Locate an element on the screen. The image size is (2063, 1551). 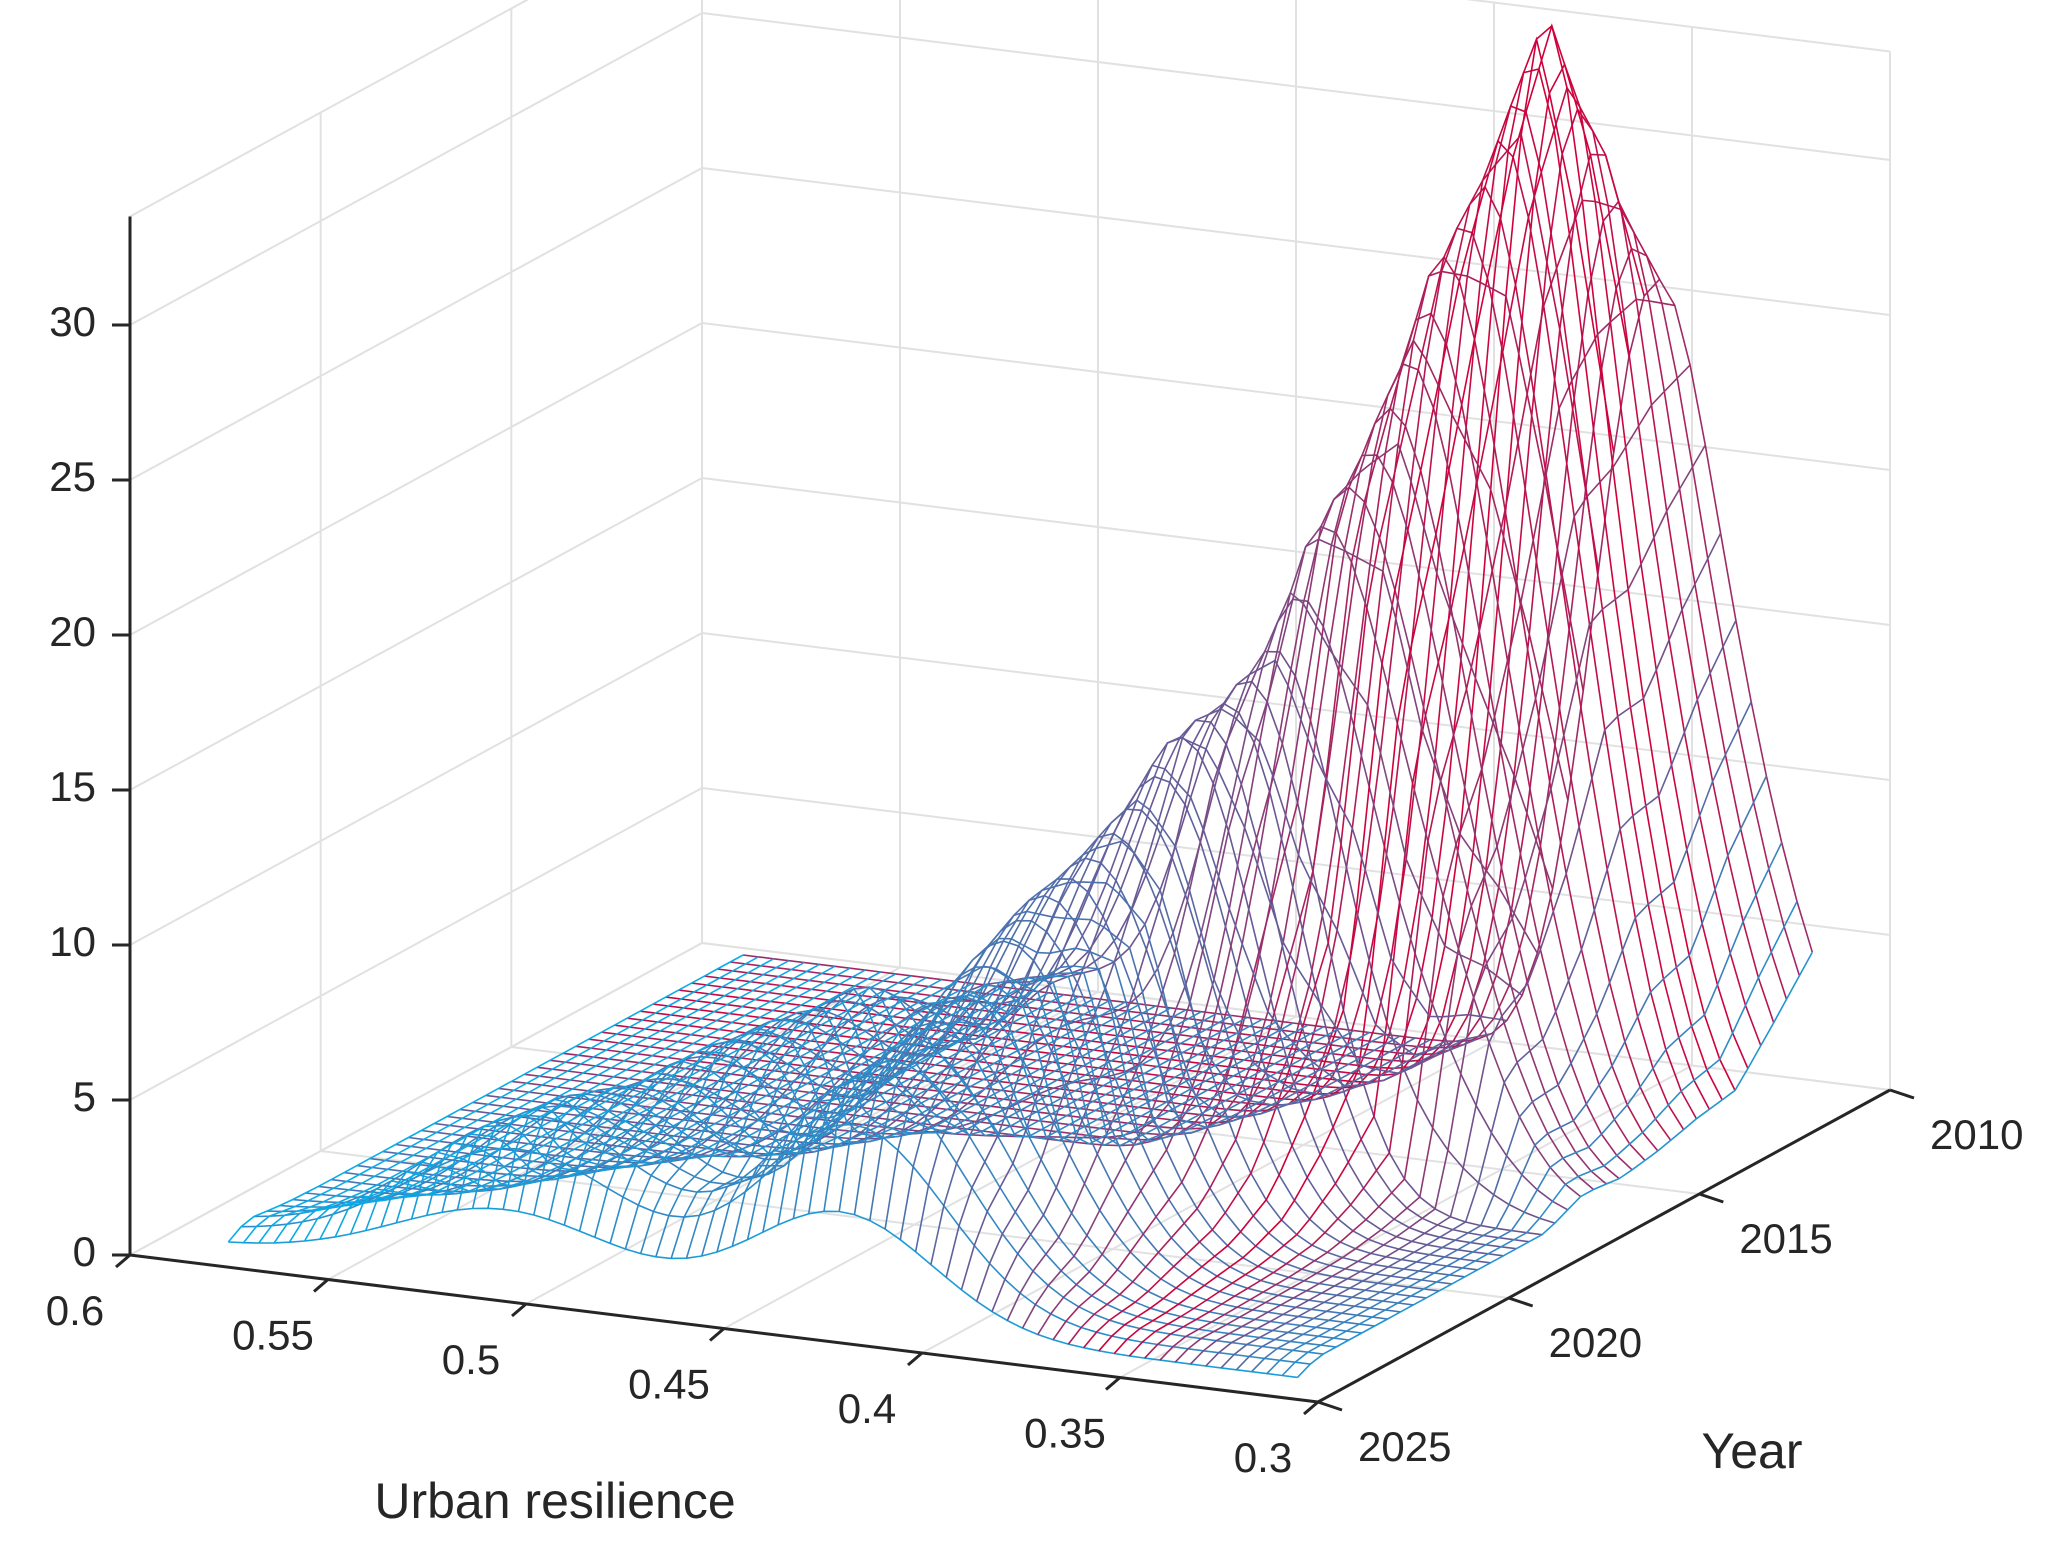
x-axis-label: Urban resilience is located at coordinates (554, 1501).